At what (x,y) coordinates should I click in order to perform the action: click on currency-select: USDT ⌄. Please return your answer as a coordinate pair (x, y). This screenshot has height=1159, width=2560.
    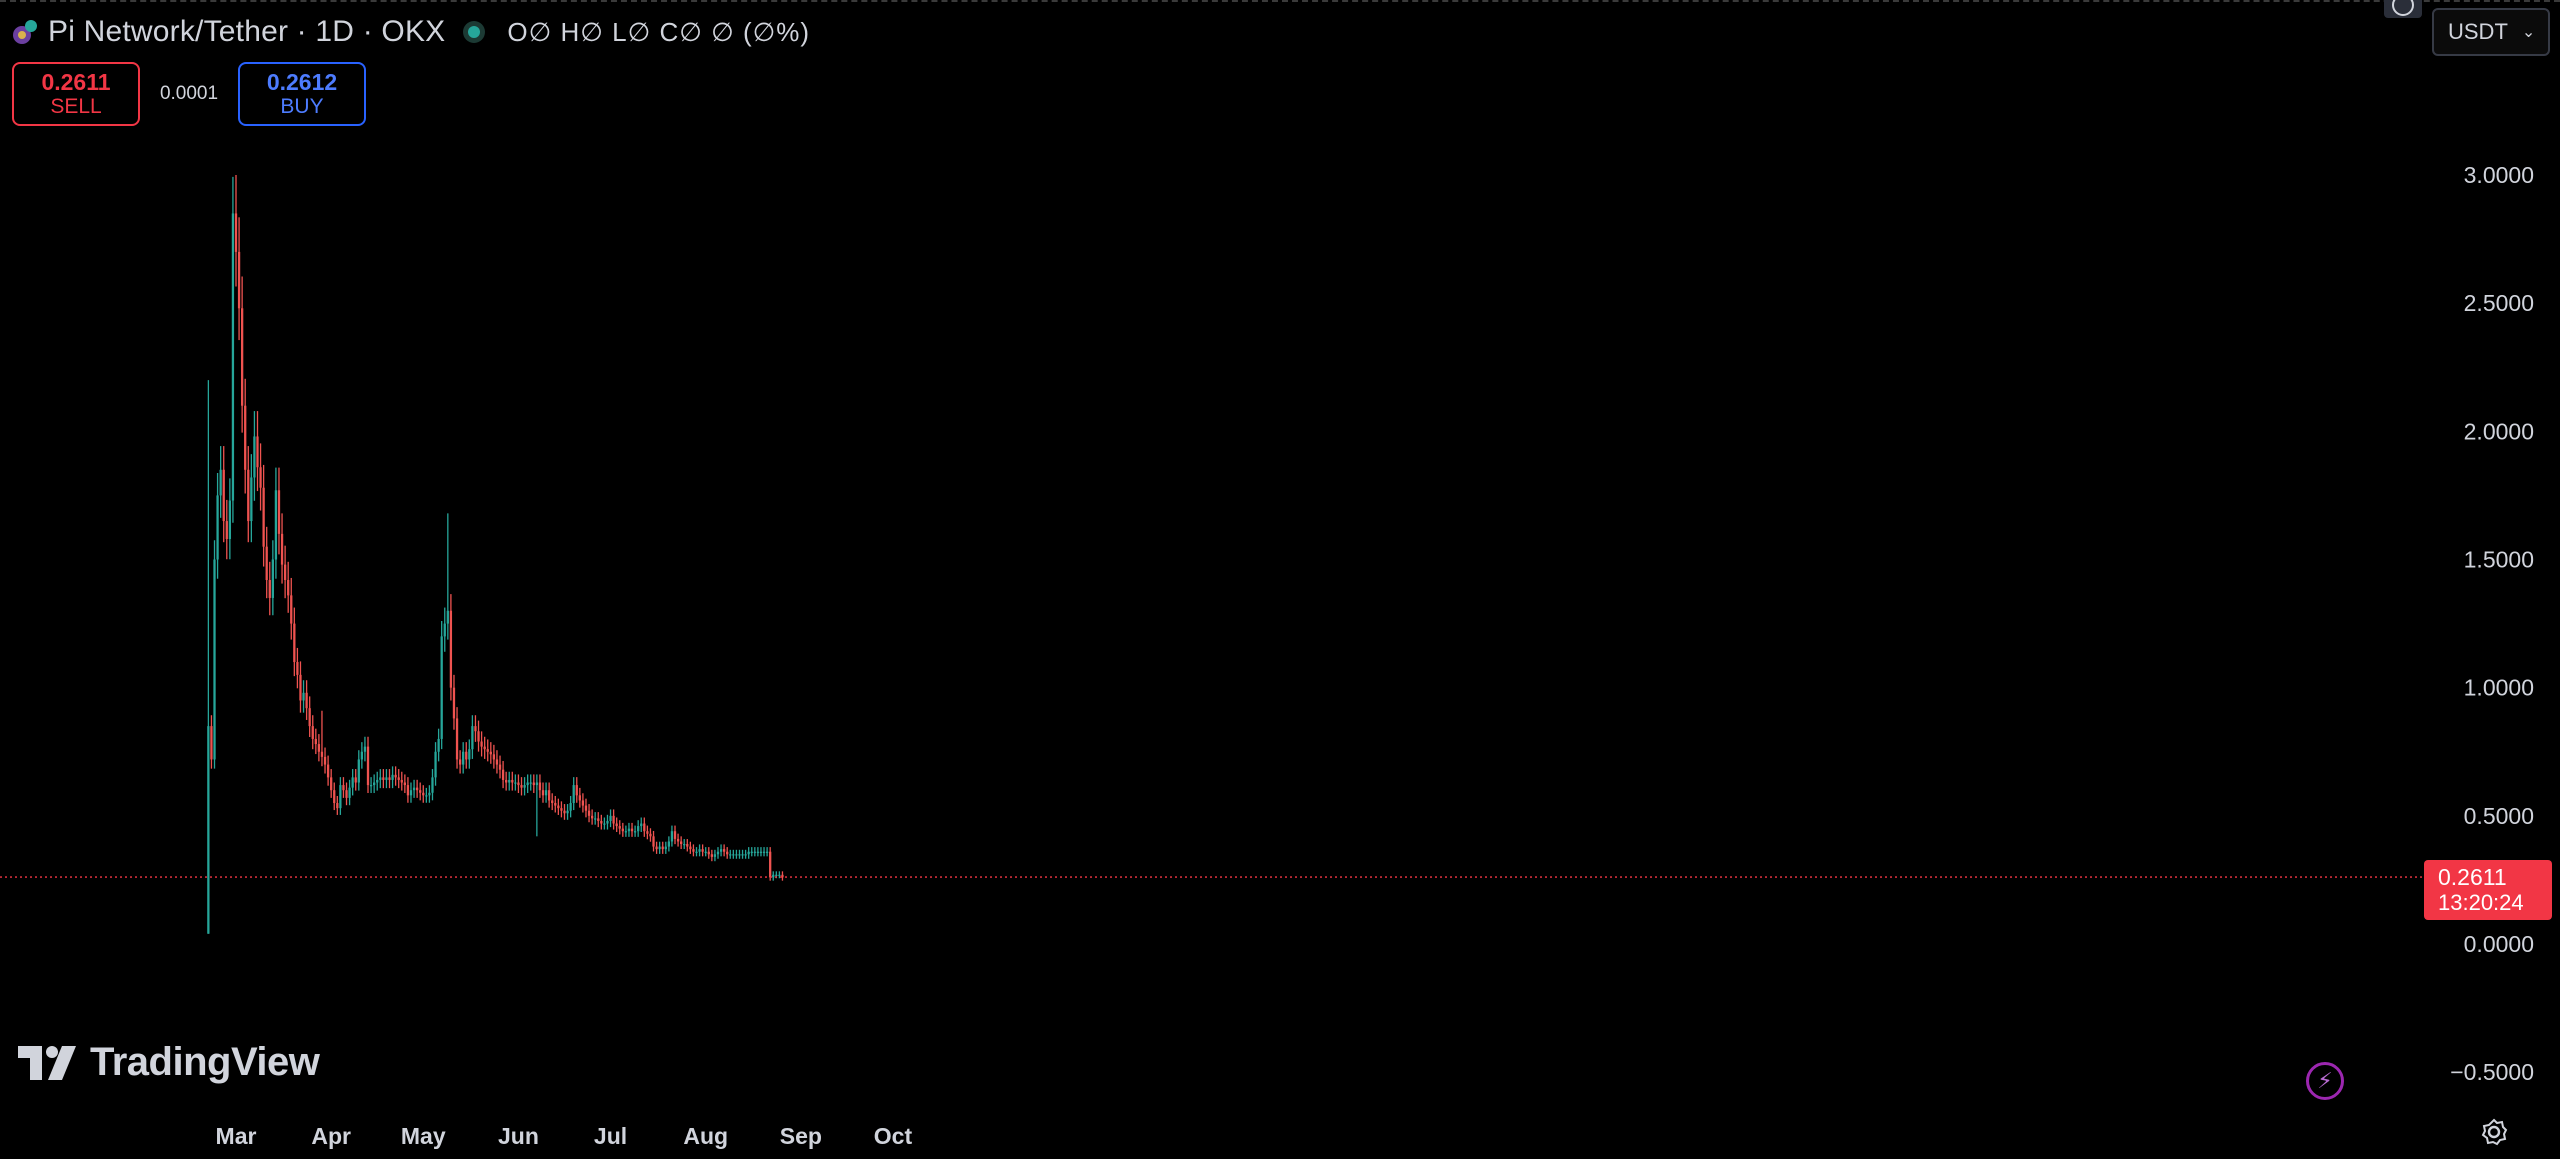
    Looking at the image, I should click on (2491, 32).